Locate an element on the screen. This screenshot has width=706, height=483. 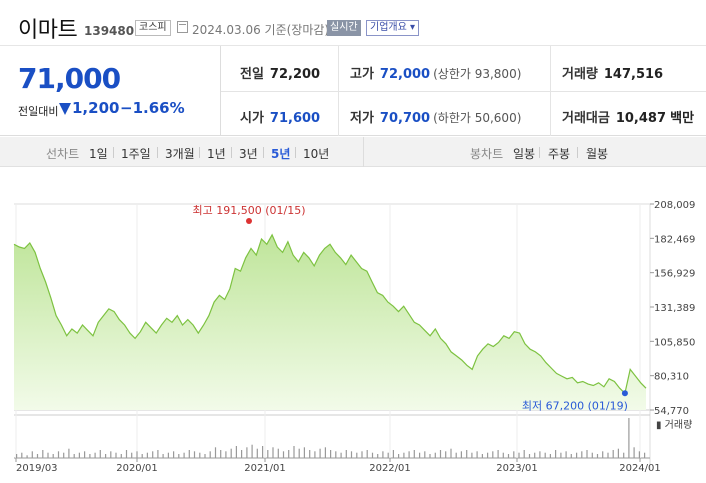
y-tick-label: 131,389 is located at coordinates (674, 308).